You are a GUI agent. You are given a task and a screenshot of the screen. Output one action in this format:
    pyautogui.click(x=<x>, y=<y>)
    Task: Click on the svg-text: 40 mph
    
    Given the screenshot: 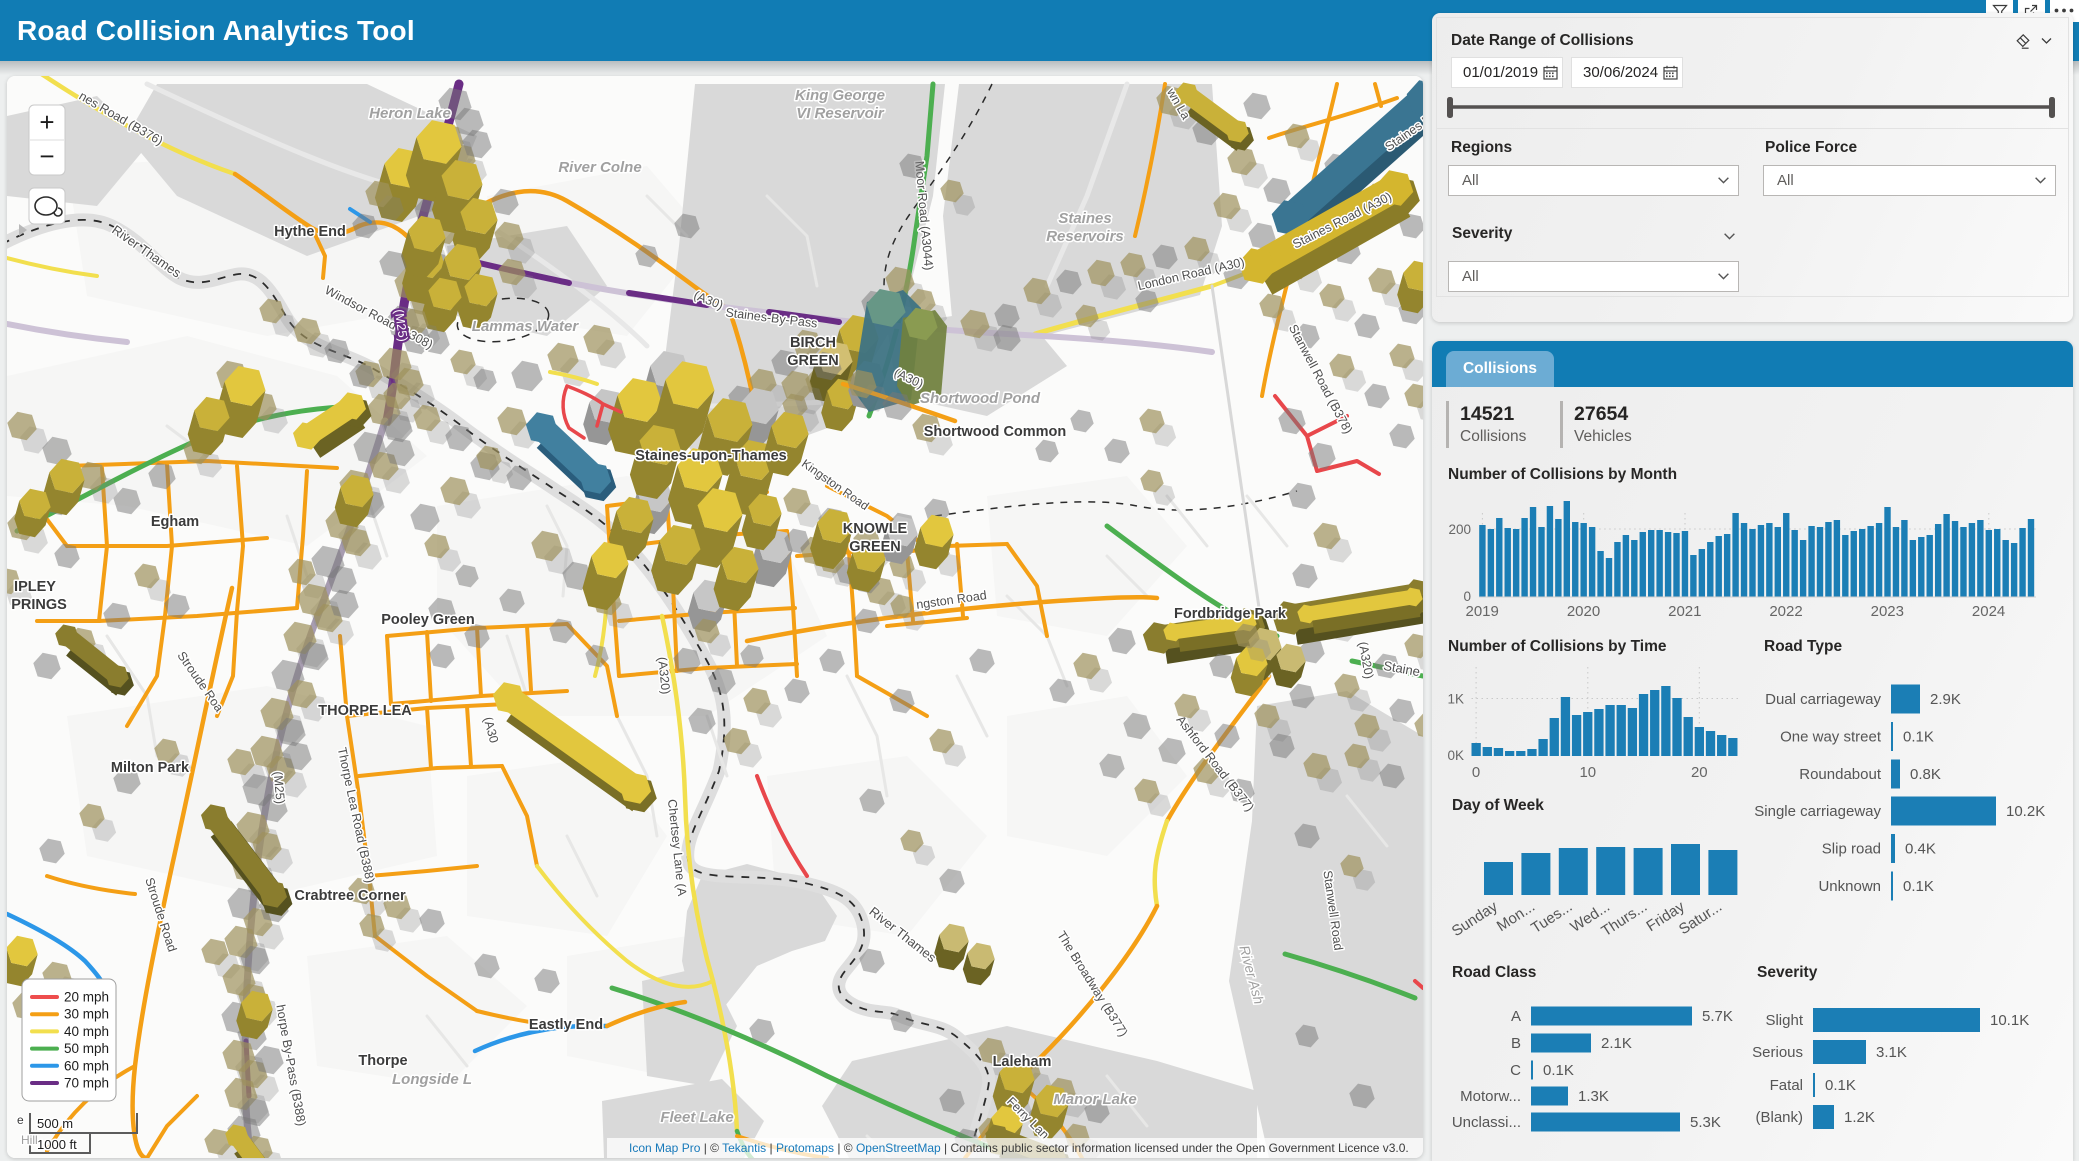 What is the action you would take?
    pyautogui.click(x=86, y=1031)
    